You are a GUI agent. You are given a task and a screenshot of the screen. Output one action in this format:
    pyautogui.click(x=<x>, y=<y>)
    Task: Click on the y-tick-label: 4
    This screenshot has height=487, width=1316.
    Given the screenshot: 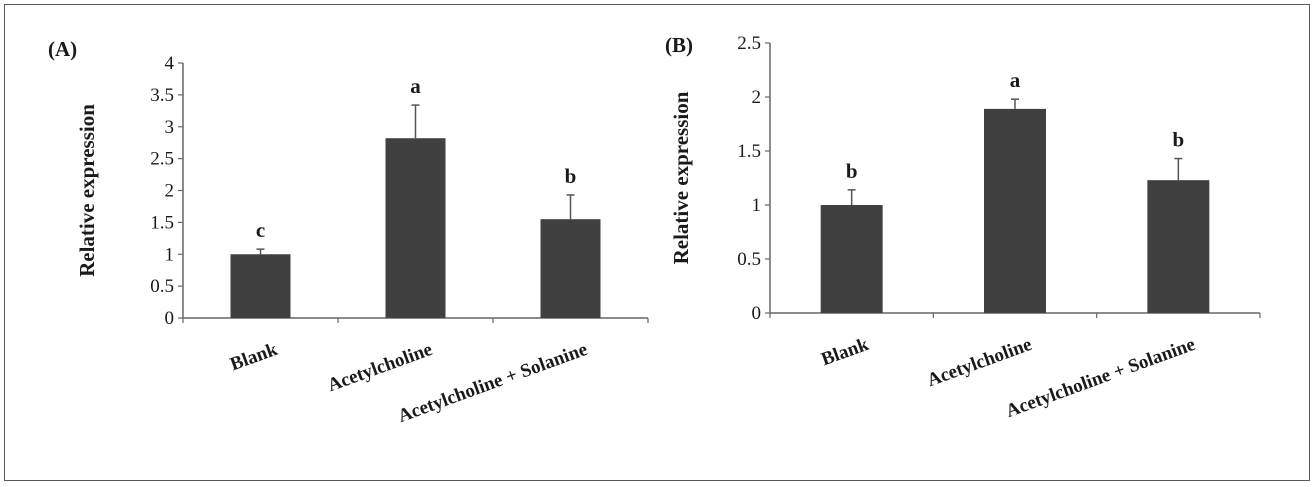 What is the action you would take?
    pyautogui.click(x=170, y=63)
    